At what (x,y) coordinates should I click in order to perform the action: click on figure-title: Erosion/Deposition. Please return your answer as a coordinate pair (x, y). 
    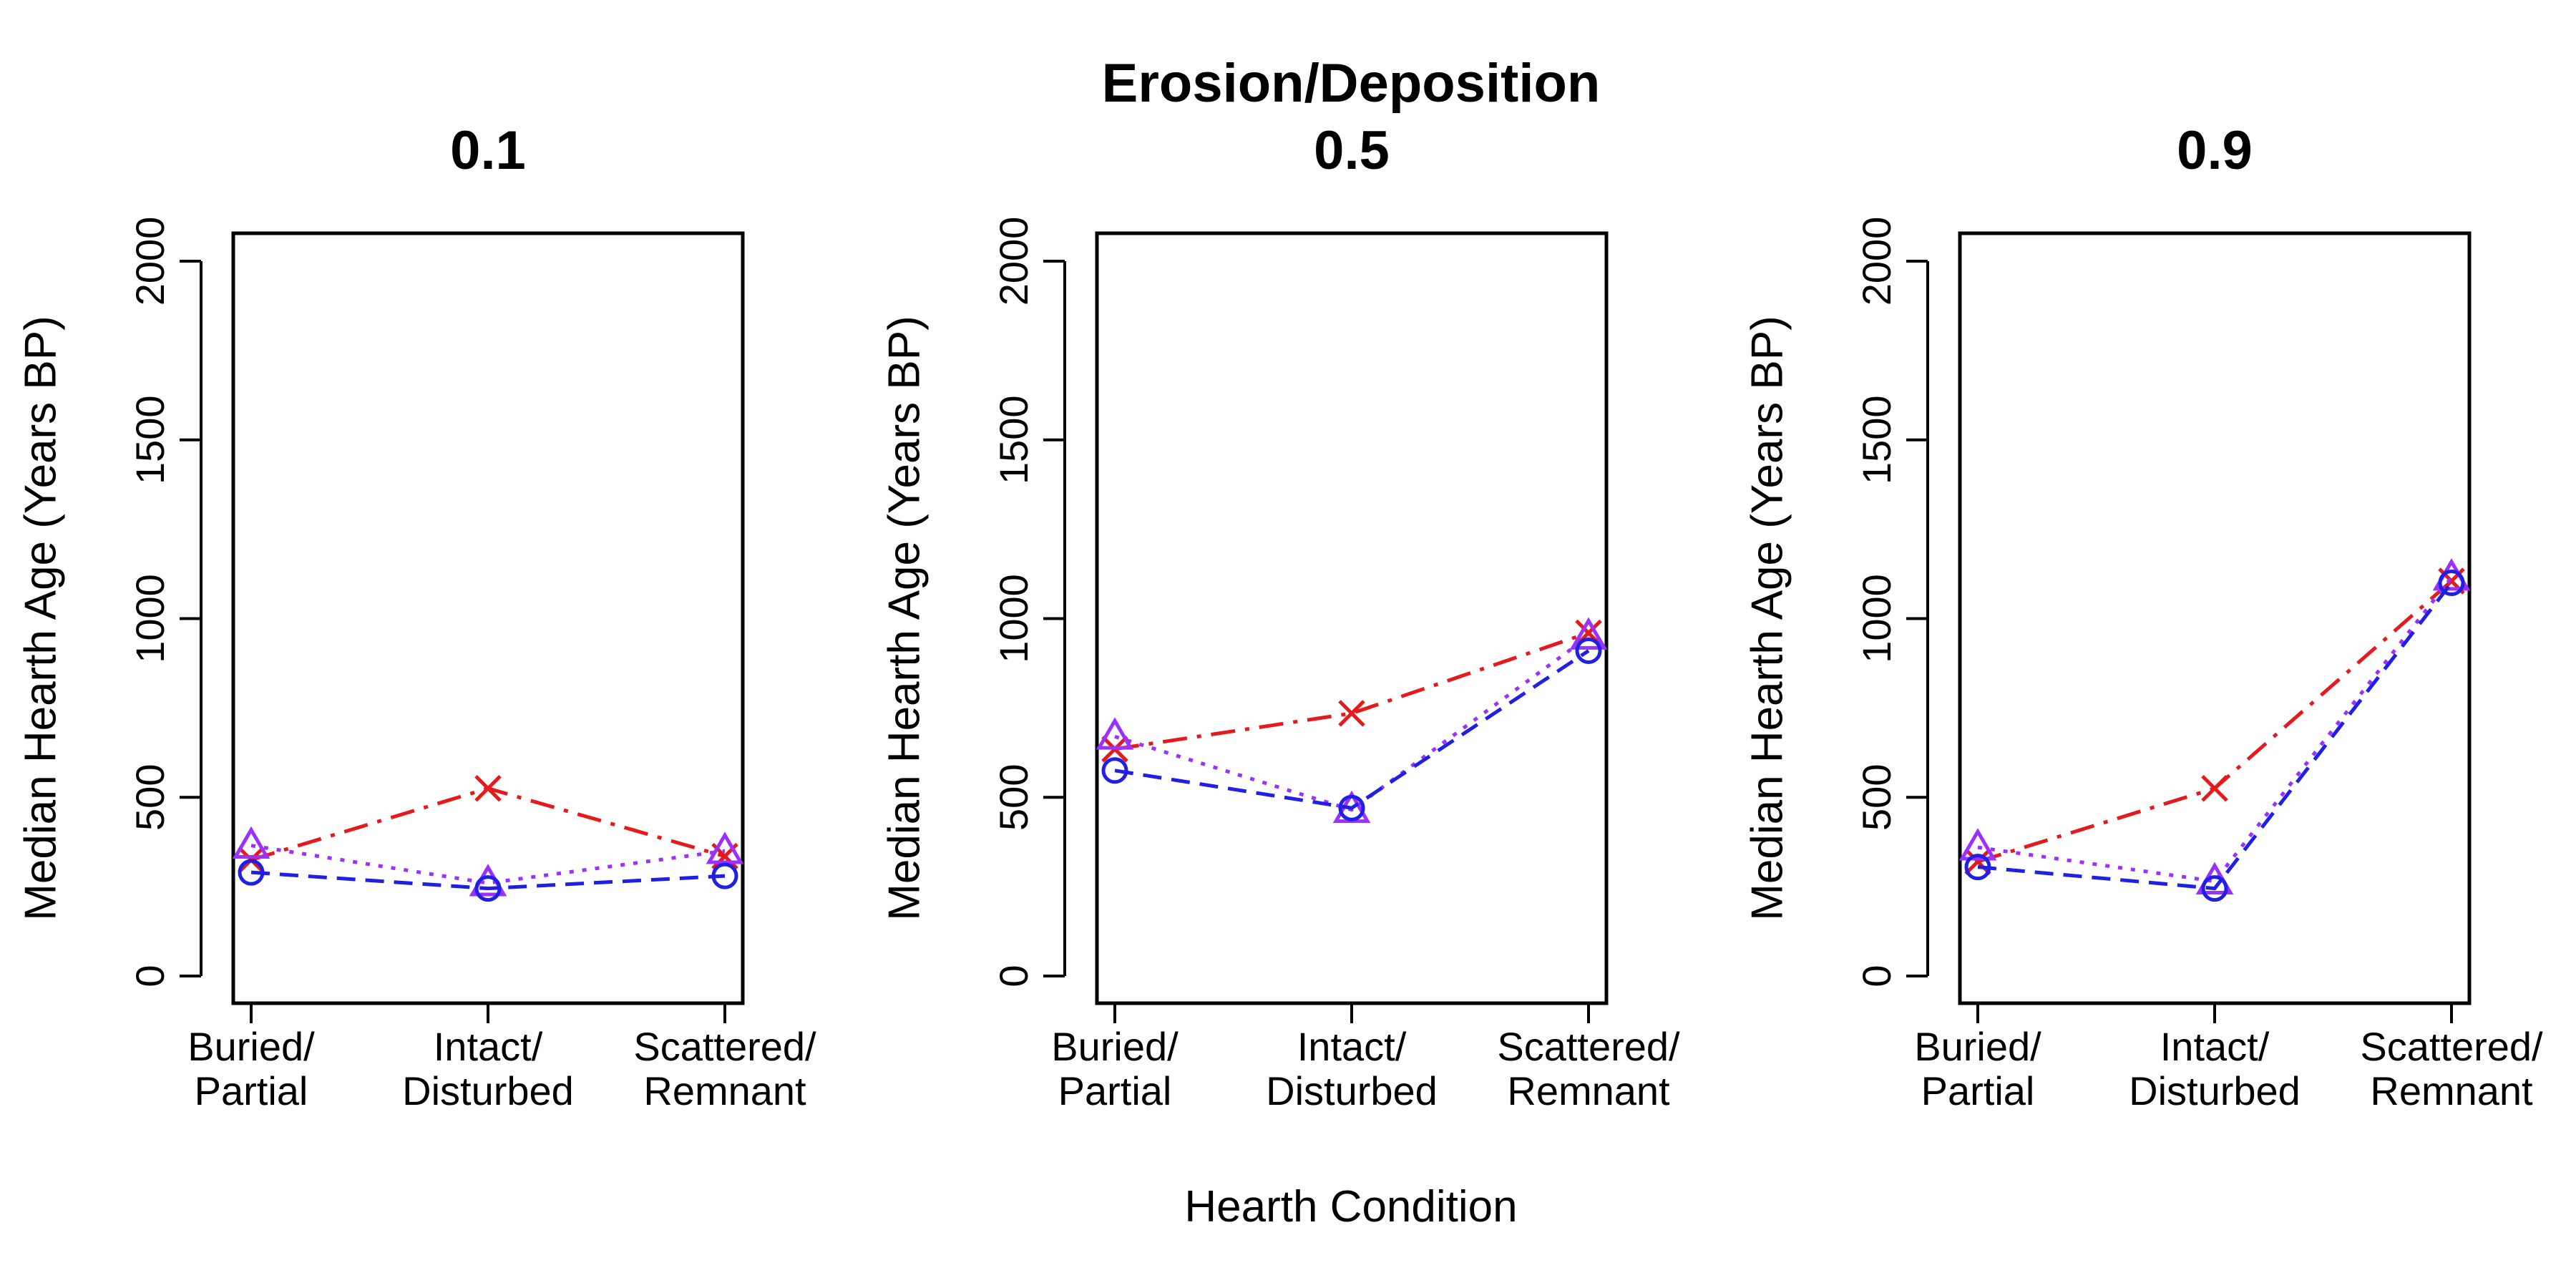
    Looking at the image, I should click on (1351, 83).